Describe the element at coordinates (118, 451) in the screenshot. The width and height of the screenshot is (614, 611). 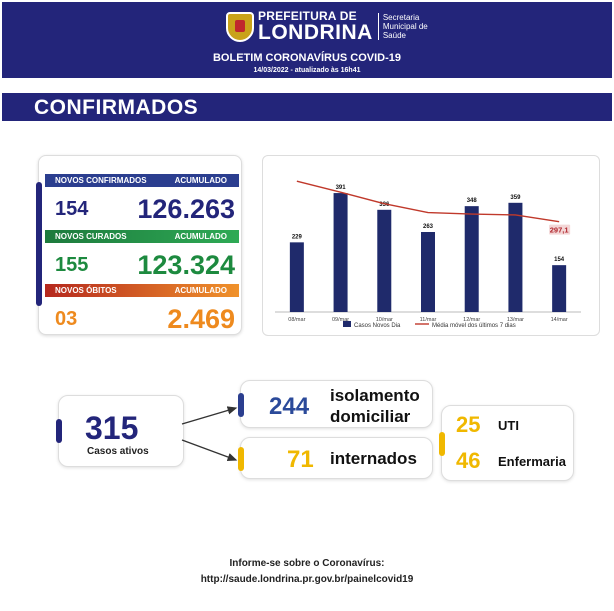
I see `active-label: Casos ativos` at that location.